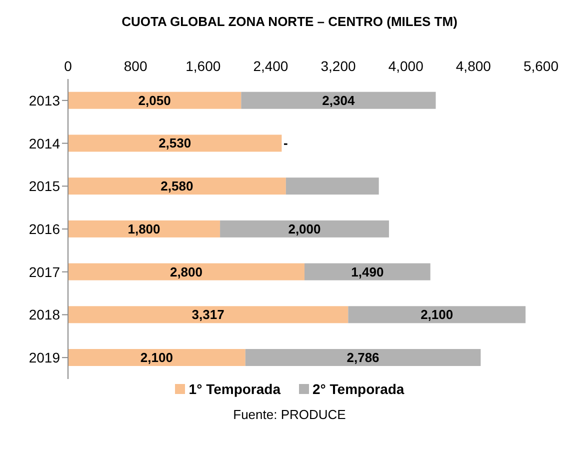 This screenshot has width=579, height=468. What do you see at coordinates (68, 66) in the screenshot?
I see `x-tick-label: 0` at bounding box center [68, 66].